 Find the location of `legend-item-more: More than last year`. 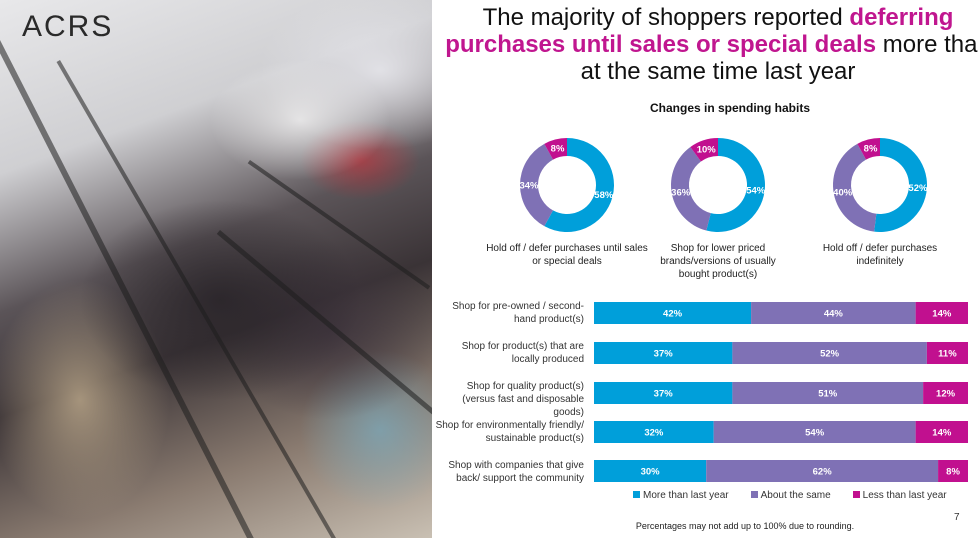

legend-item-more: More than last year is located at coordinates (681, 495).